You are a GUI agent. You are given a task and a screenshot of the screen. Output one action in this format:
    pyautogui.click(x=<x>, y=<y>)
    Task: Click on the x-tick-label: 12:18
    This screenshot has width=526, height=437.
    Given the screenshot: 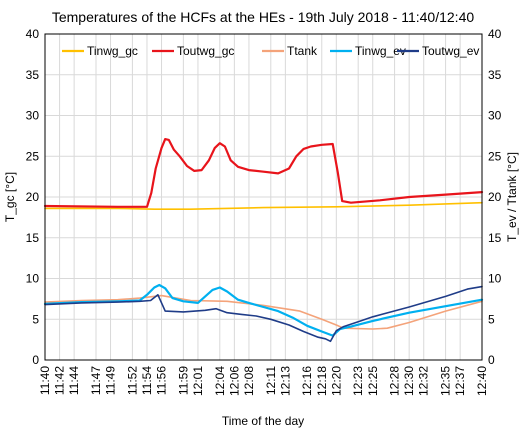 What is the action you would take?
    pyautogui.click(x=322, y=381)
    